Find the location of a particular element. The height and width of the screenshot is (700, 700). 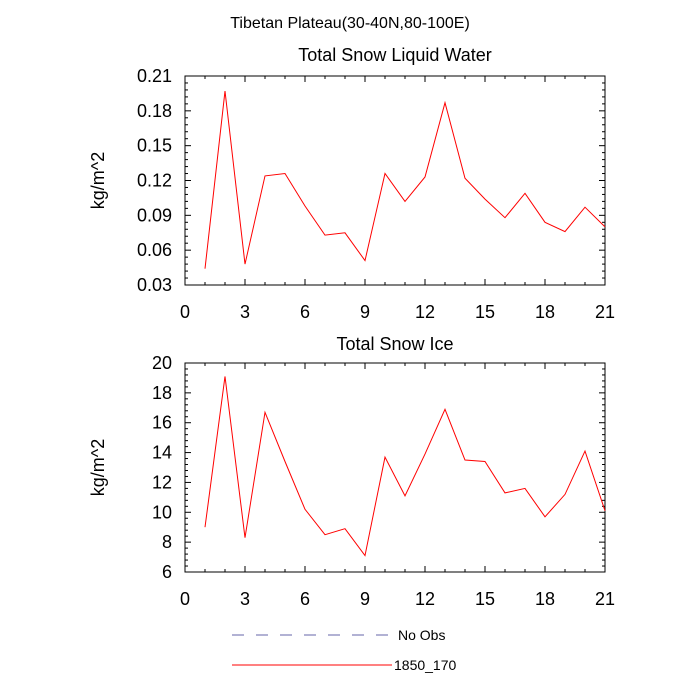

snow-ice-xtick-label: 3 is located at coordinates (245, 599).